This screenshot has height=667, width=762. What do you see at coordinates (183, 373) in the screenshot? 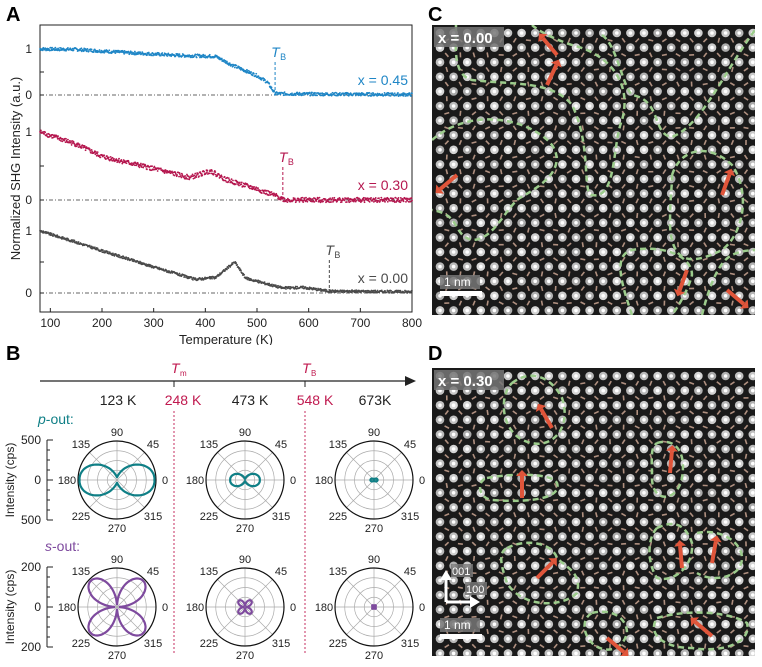
I see `transition-subscript: m` at bounding box center [183, 373].